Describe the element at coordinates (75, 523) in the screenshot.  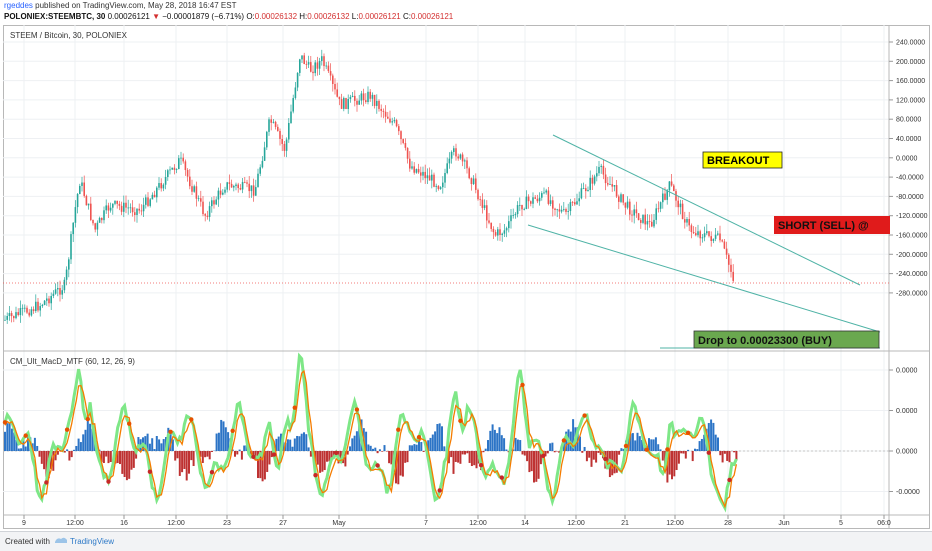
I see `time-tick: 12:00` at that location.